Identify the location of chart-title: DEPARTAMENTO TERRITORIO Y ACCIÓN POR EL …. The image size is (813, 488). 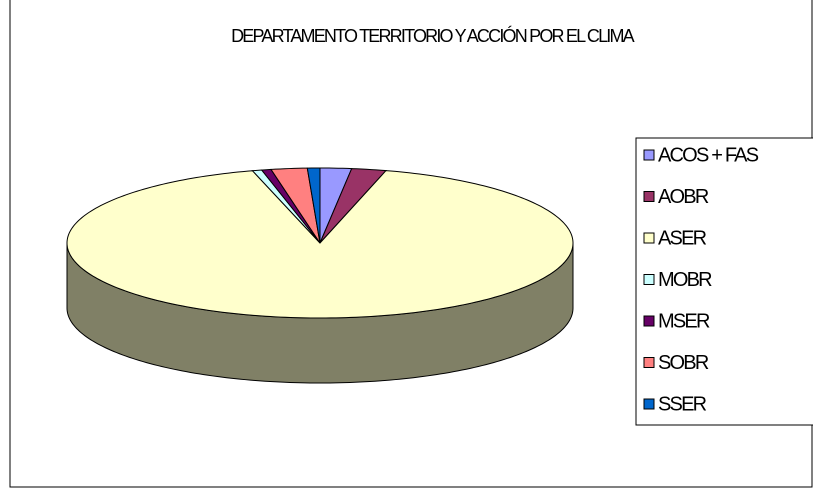
(433, 35).